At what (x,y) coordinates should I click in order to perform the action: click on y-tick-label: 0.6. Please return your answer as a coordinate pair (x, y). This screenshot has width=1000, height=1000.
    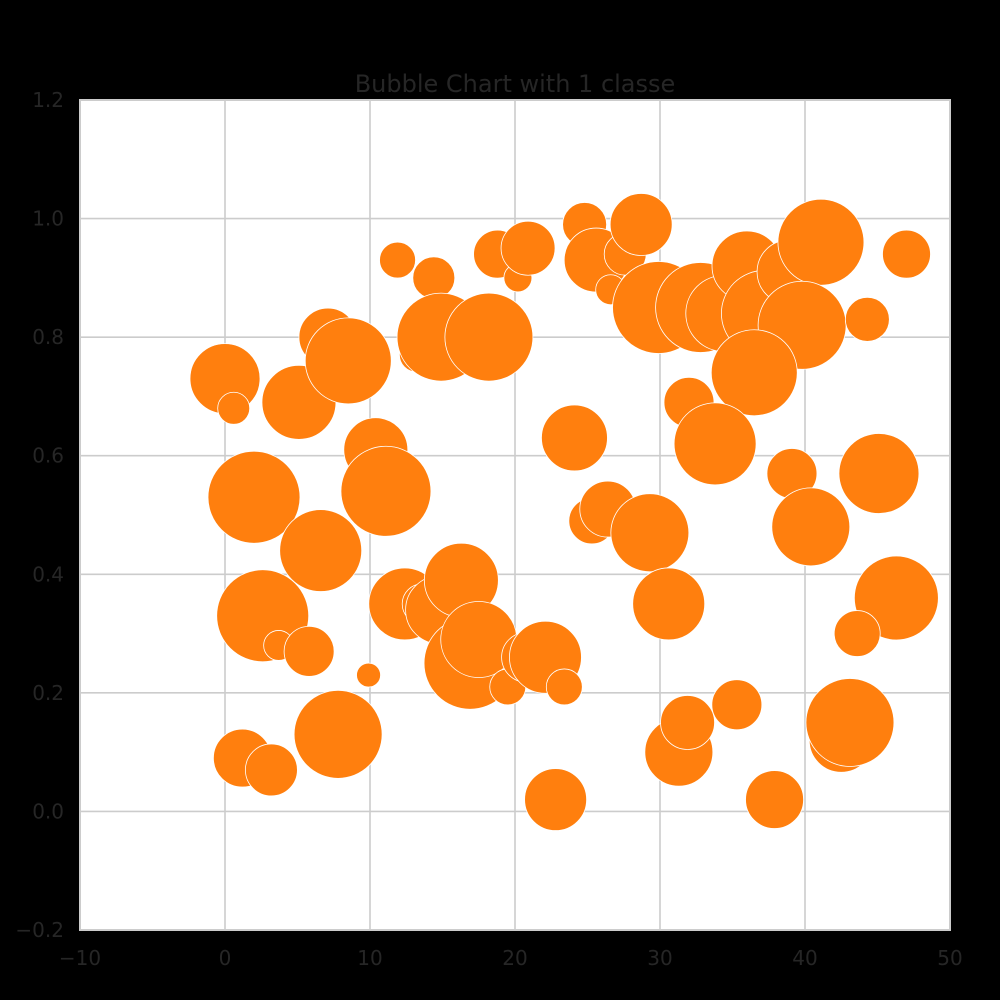
    Looking at the image, I should click on (48, 456).